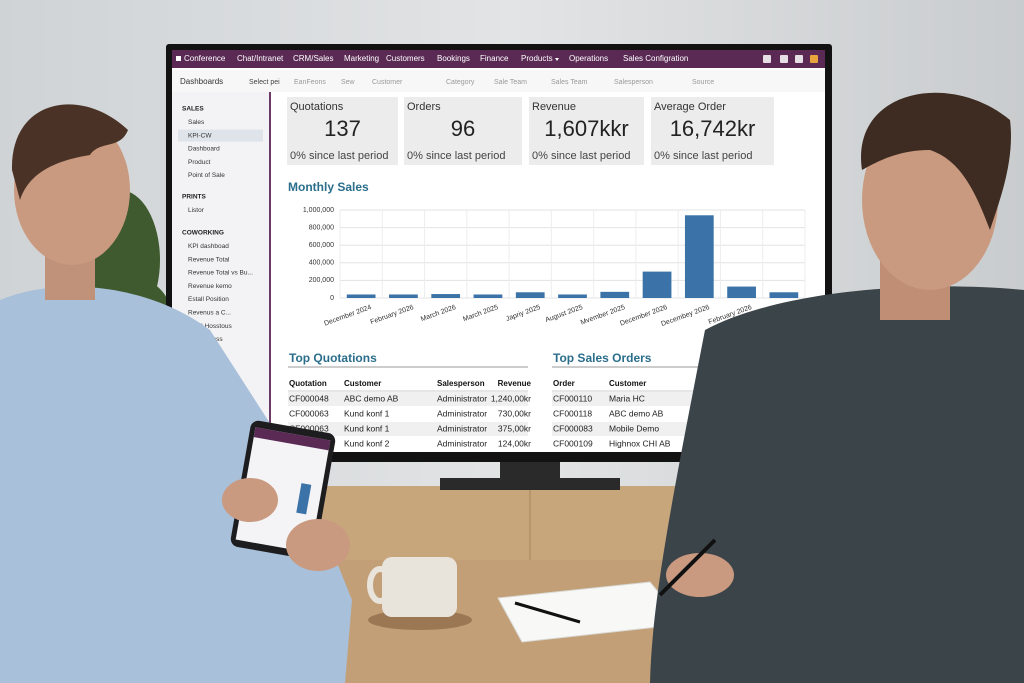  I want to click on table-cell: CF000063, so click(309, 413).